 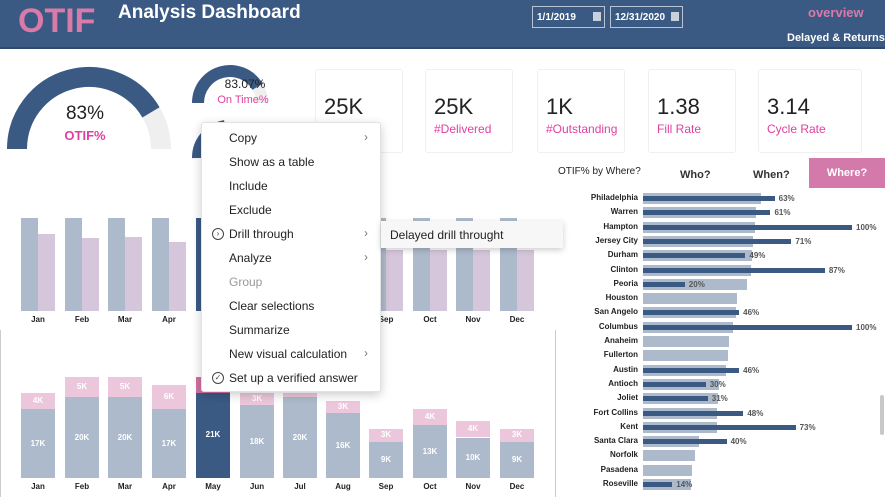 What do you see at coordinates (250, 210) in the screenshot?
I see `menu-item-exclude: Exclude` at bounding box center [250, 210].